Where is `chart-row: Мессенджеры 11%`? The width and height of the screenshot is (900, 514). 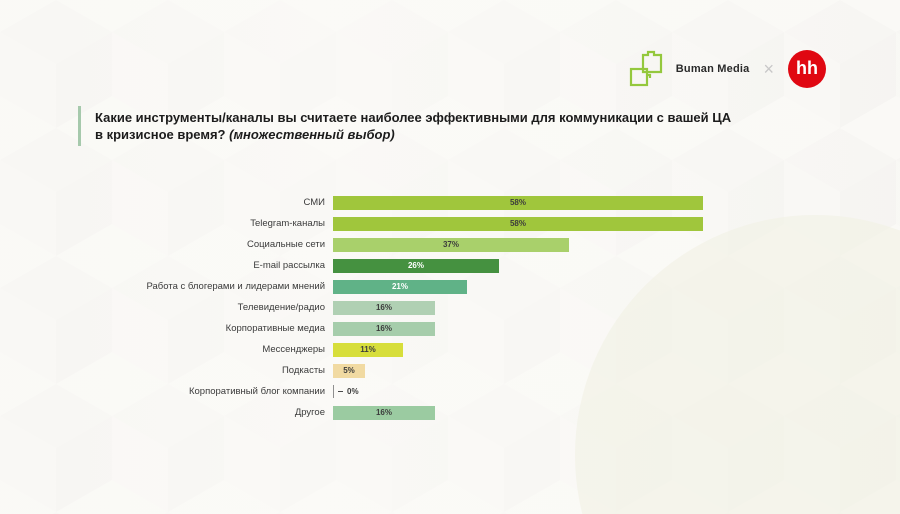 chart-row: Мессенджеры 11% is located at coordinates (450, 349).